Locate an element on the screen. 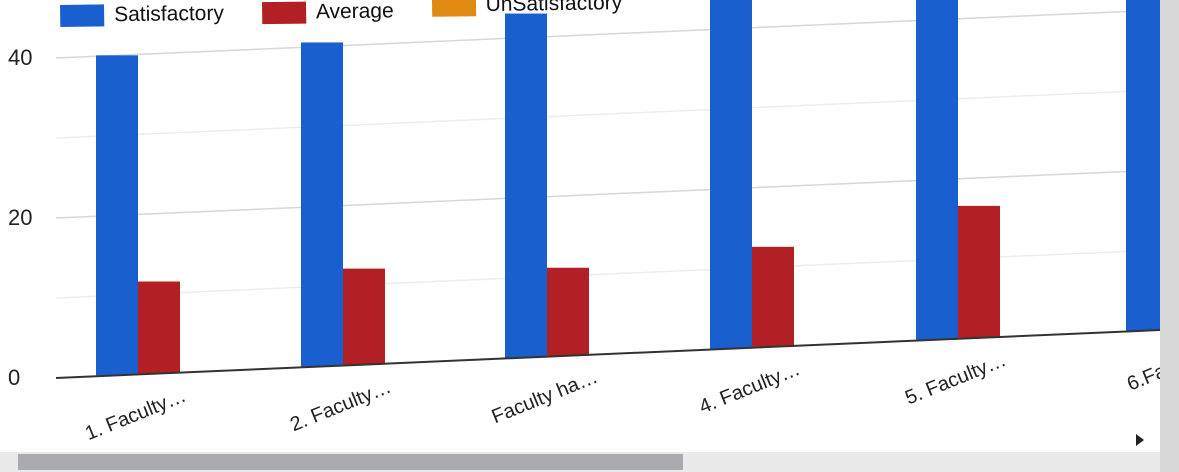 The width and height of the screenshot is (1179, 472). legend-label-average: Average is located at coordinates (354, 12).